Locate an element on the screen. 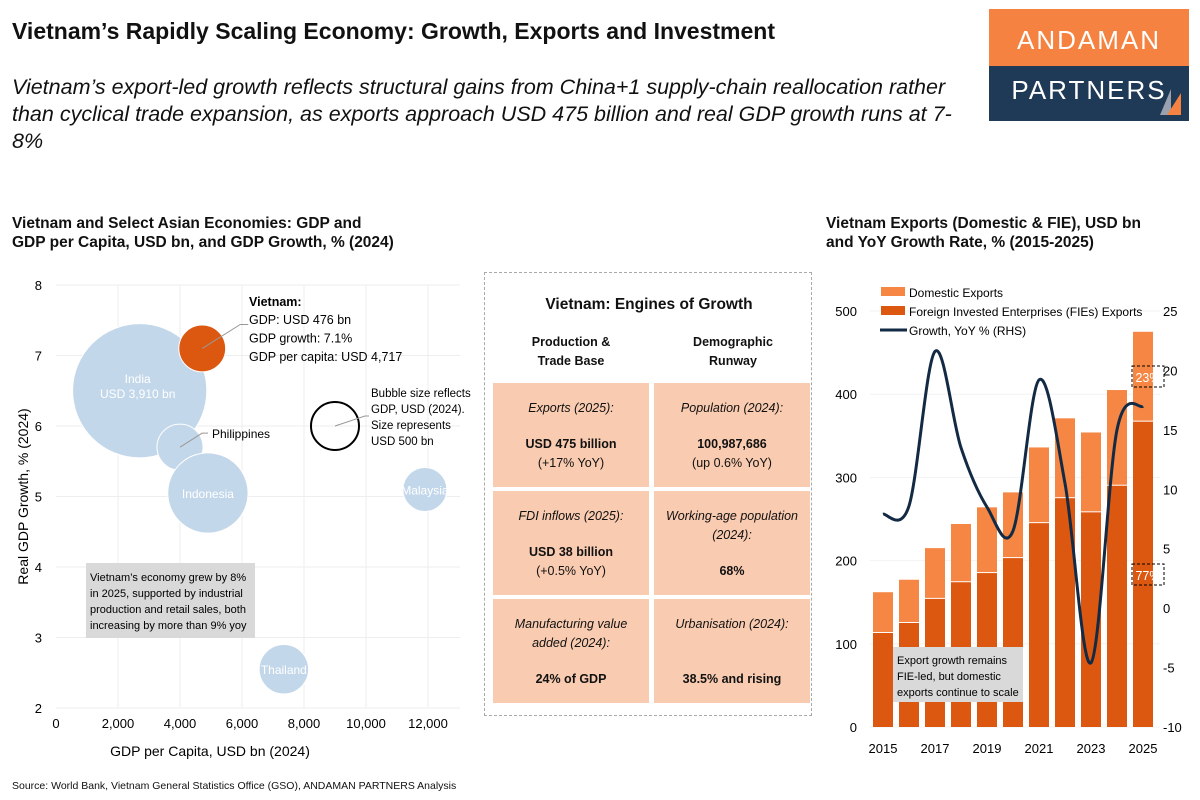 The height and width of the screenshot is (800, 1200). metric-label: Urbanisation (2024): is located at coordinates (732, 624).